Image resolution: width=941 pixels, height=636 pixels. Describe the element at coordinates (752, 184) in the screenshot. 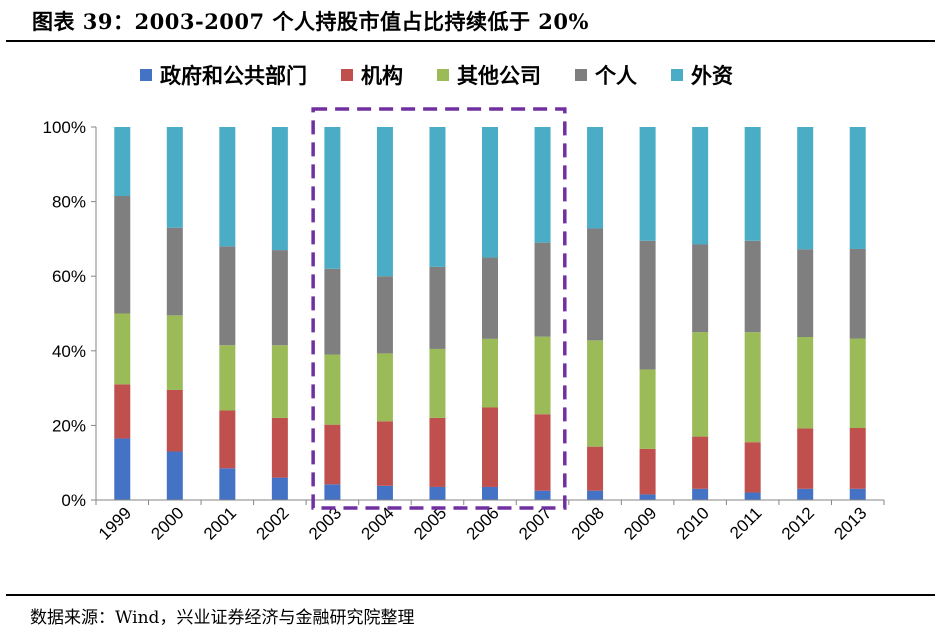

I see `bar-segment-2011-s4` at that location.